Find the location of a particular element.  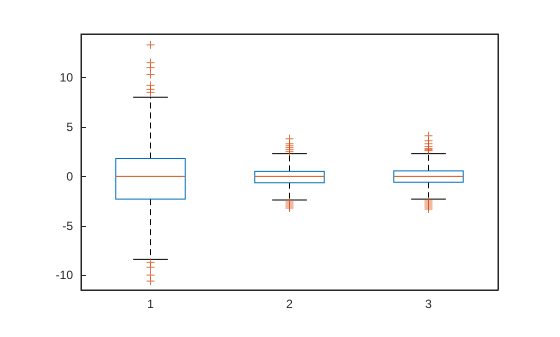

y-tick-label: 10 is located at coordinates (67, 77).